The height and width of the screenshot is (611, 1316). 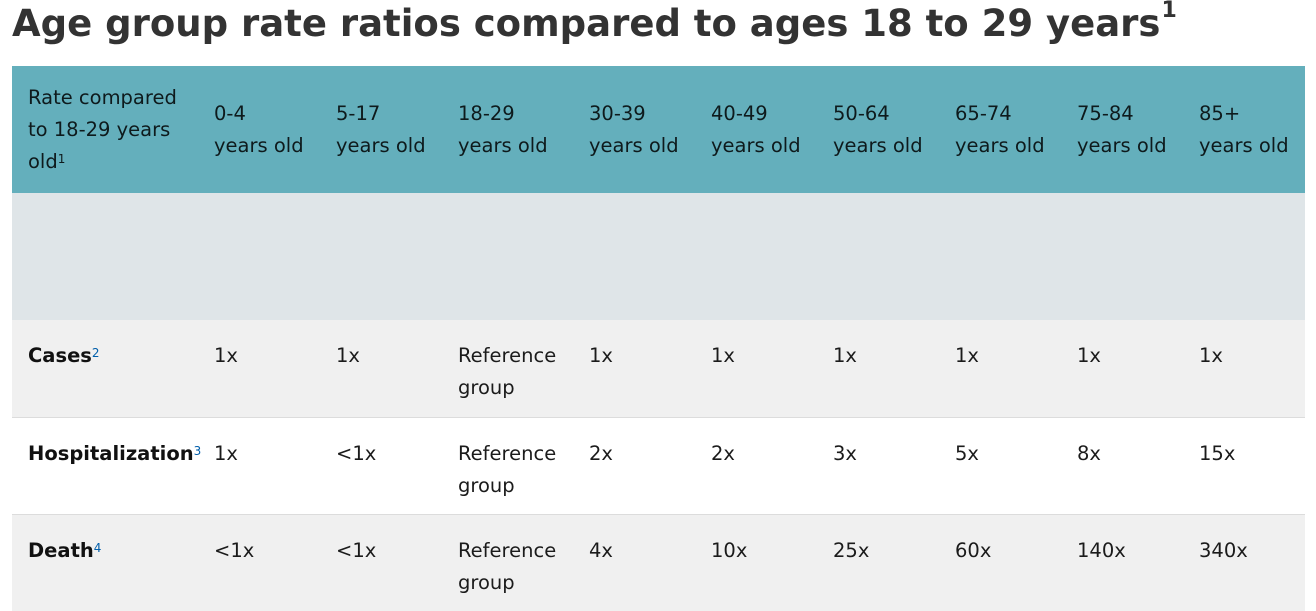 I want to click on row-label: Cases, so click(x=60, y=355).